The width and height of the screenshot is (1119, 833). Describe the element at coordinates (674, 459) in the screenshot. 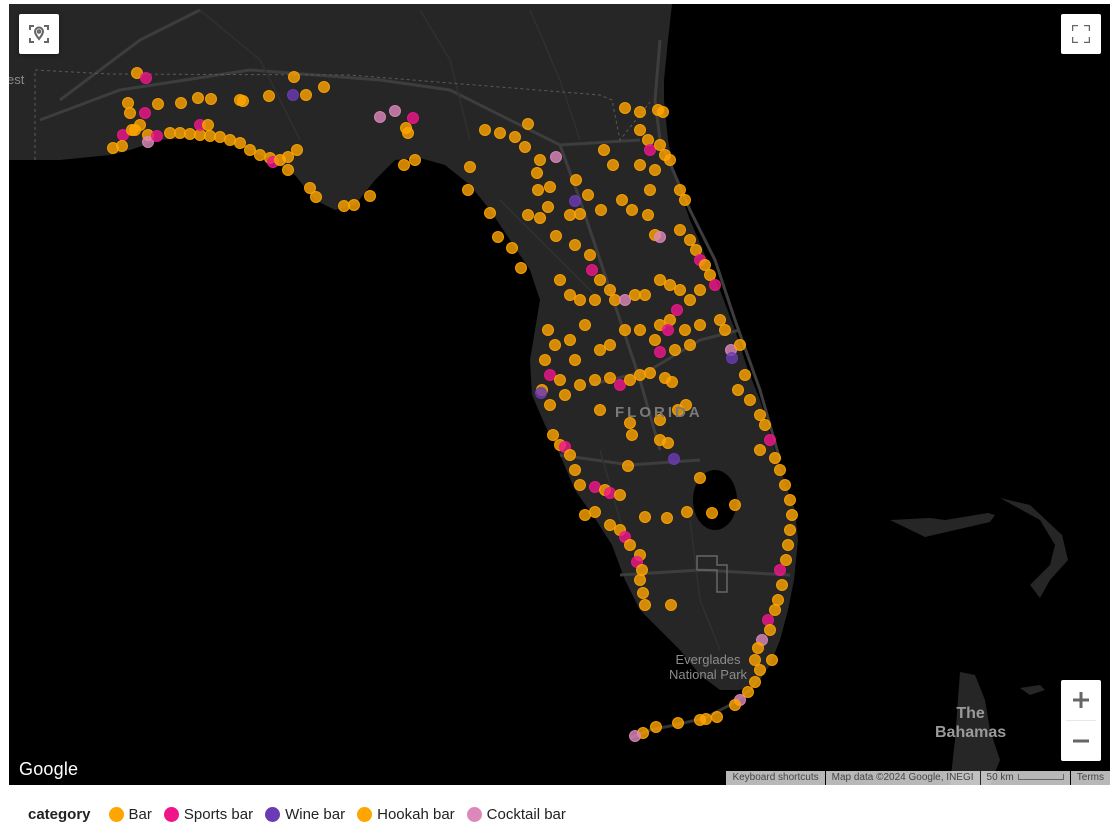

I see `marker-wine-bar` at that location.